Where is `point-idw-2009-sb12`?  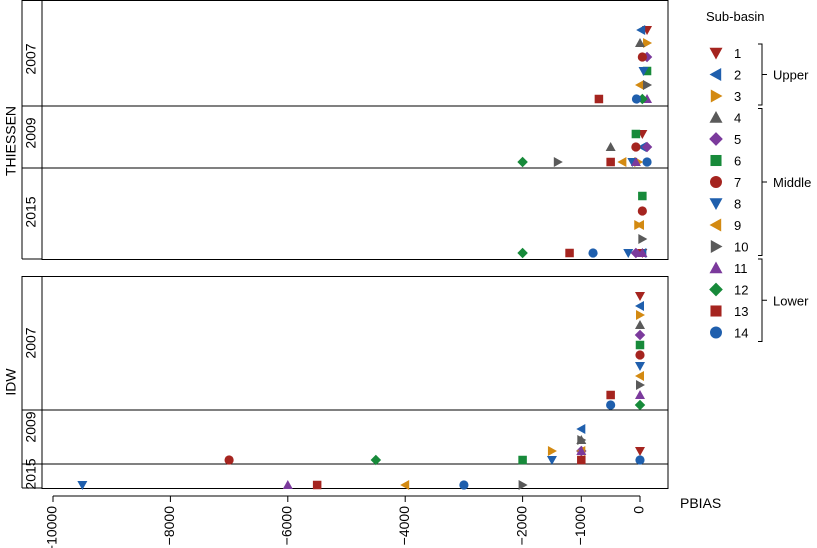 point-idw-2009-sb12 is located at coordinates (376, 460).